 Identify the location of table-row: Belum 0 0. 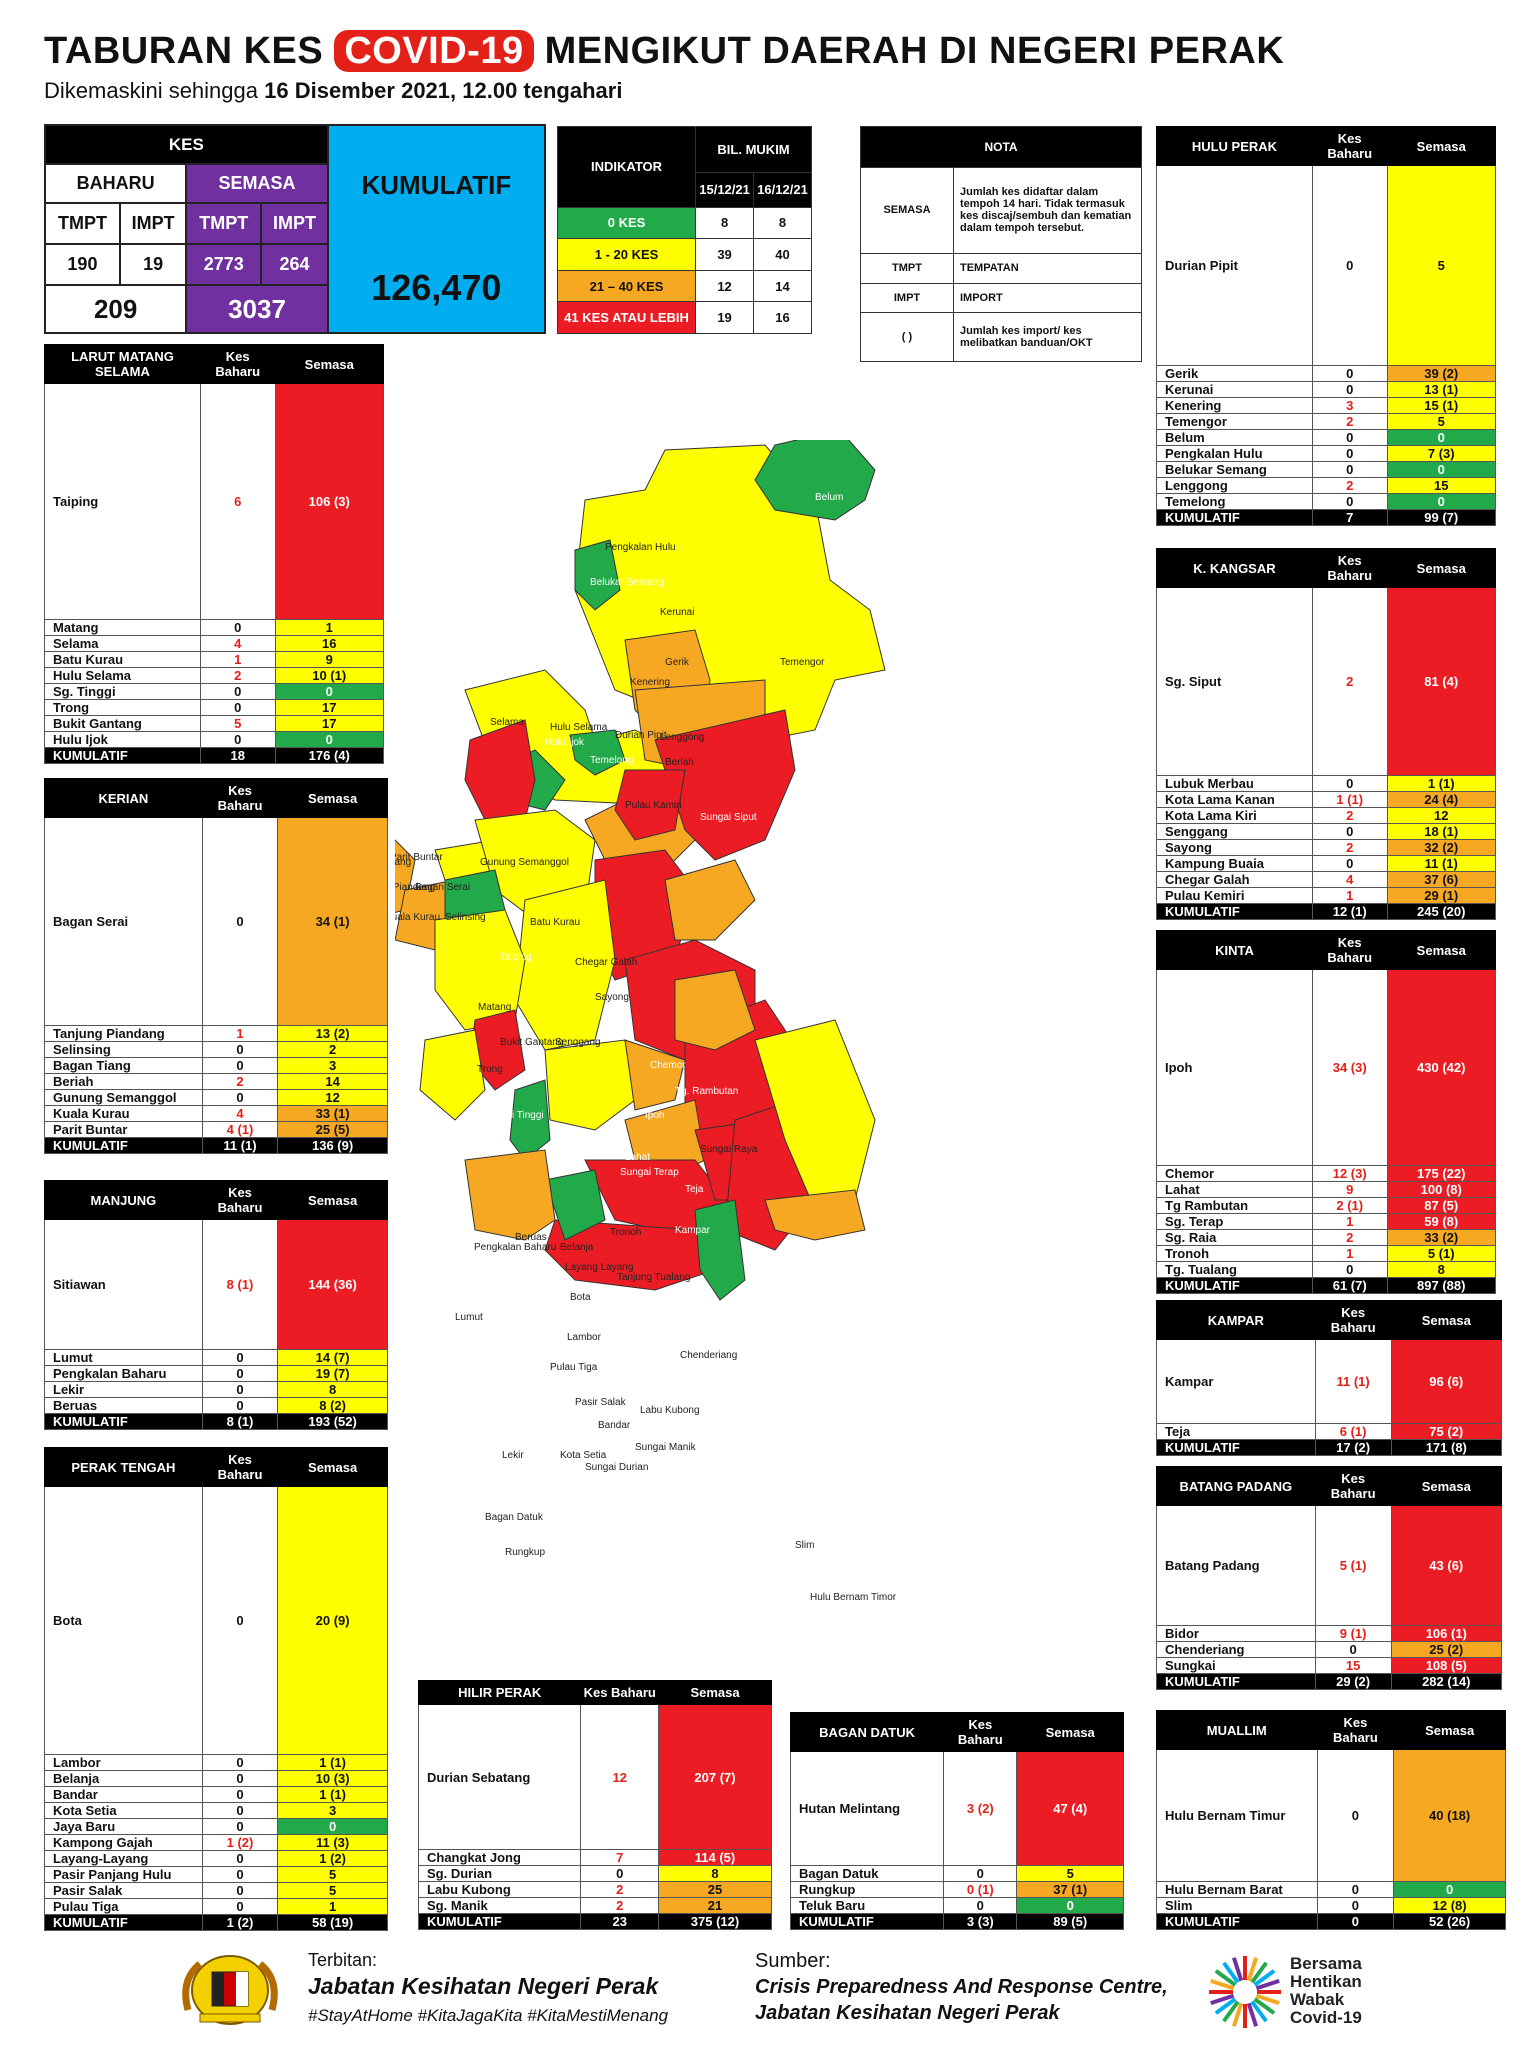
(1326, 437).